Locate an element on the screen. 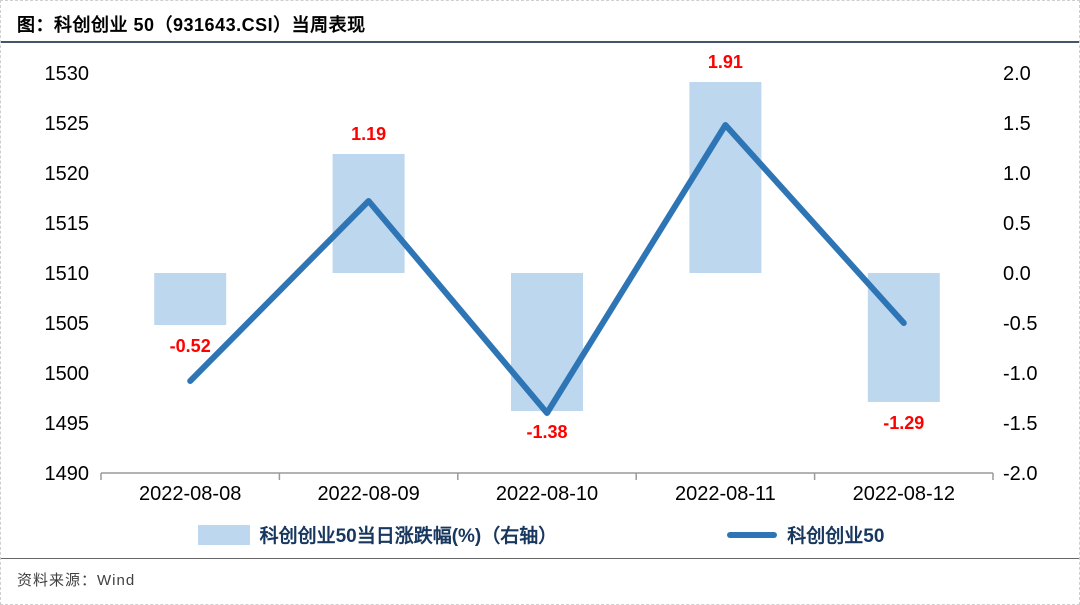 Image resolution: width=1080 pixels, height=605 pixels. bar-value-label: 1.91 is located at coordinates (725, 62).